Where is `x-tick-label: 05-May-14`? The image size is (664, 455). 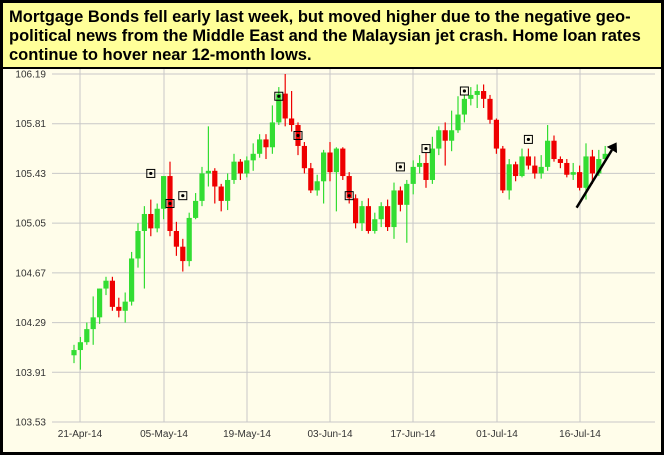
x-tick-label: 05-May-14 is located at coordinates (164, 434).